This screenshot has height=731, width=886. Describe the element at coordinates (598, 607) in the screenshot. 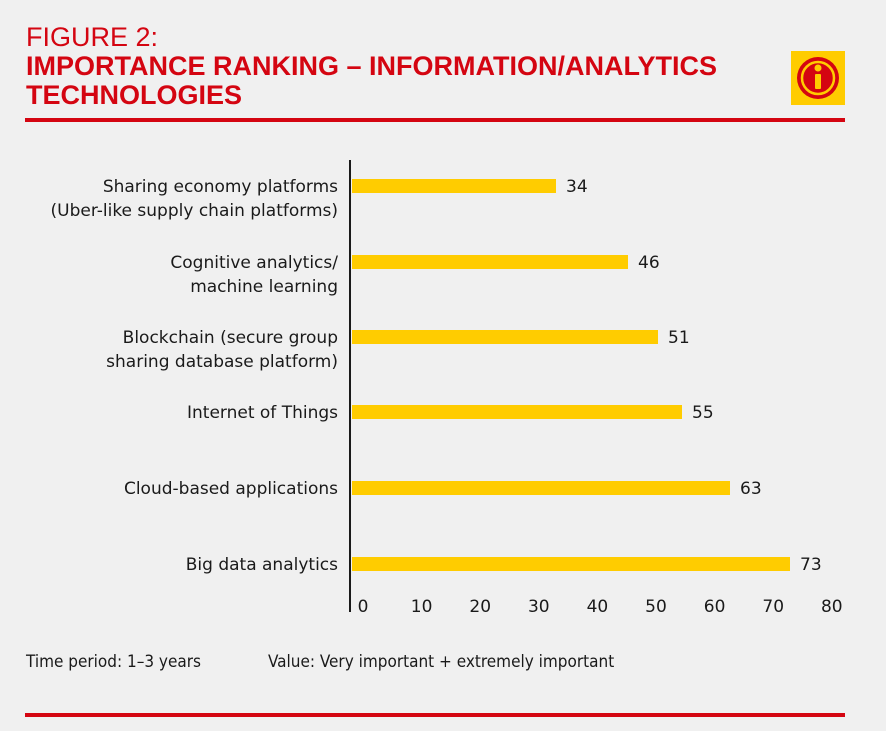

I see `x-tick-label: 40` at that location.